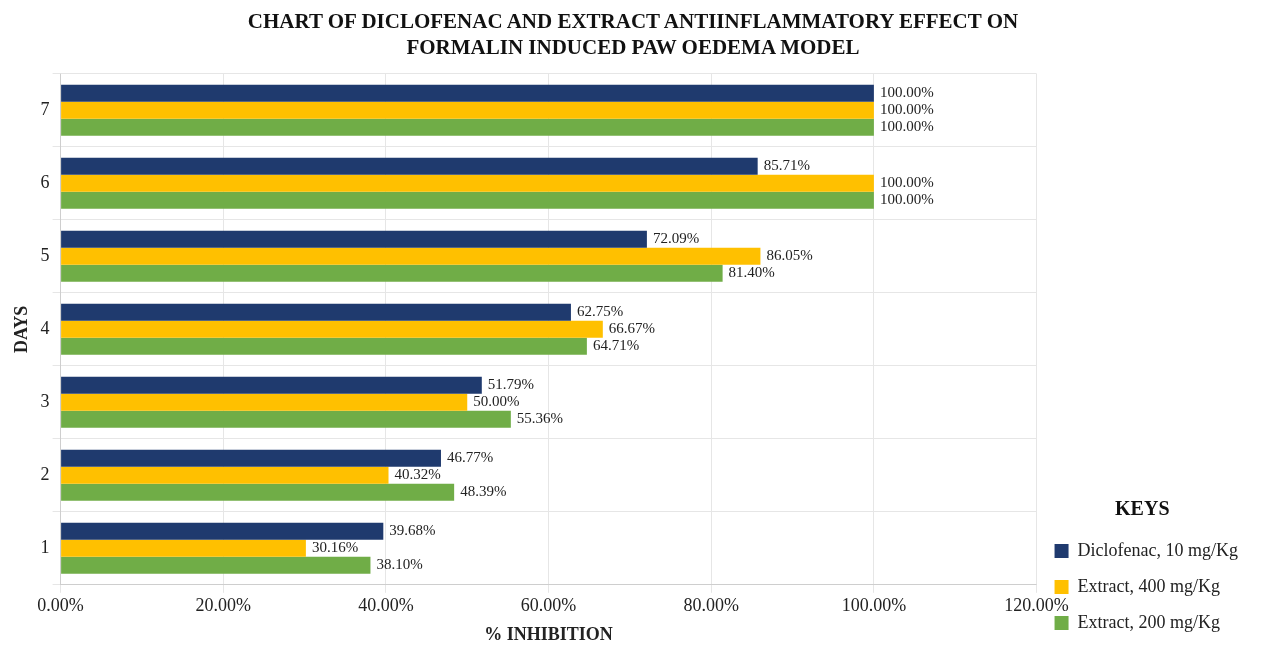 This screenshot has height=668, width=1269. Describe the element at coordinates (45, 401) in the screenshot. I see `y-tick-label: 3` at that location.